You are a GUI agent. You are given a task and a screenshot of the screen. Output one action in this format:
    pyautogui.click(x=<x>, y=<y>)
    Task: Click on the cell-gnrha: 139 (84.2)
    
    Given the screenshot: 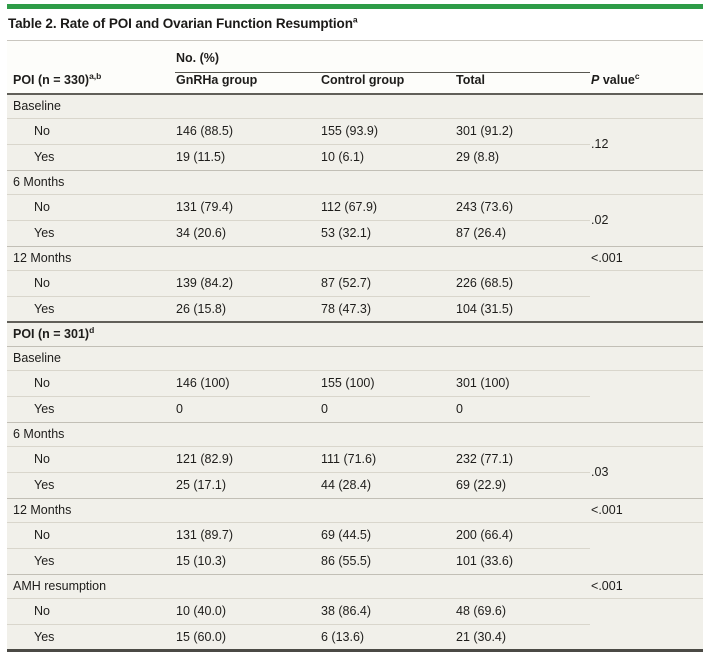 What is the action you would take?
    pyautogui.click(x=247, y=282)
    